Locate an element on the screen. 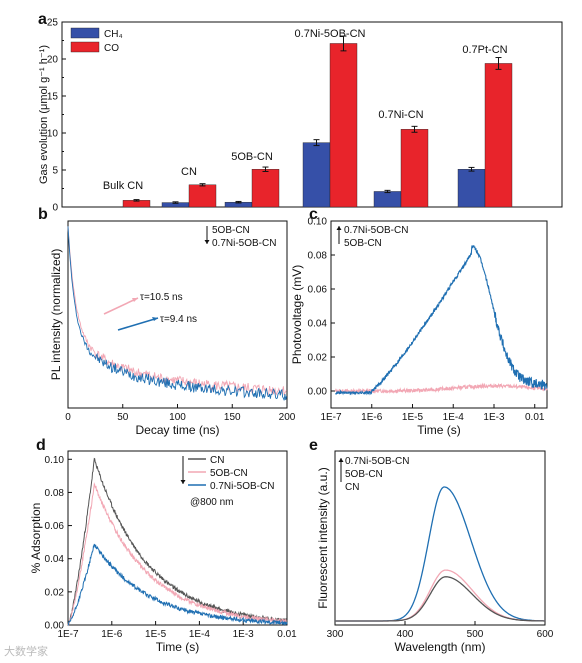 The width and height of the screenshot is (582, 663). a-ytick-label: 20 is located at coordinates (53, 60).